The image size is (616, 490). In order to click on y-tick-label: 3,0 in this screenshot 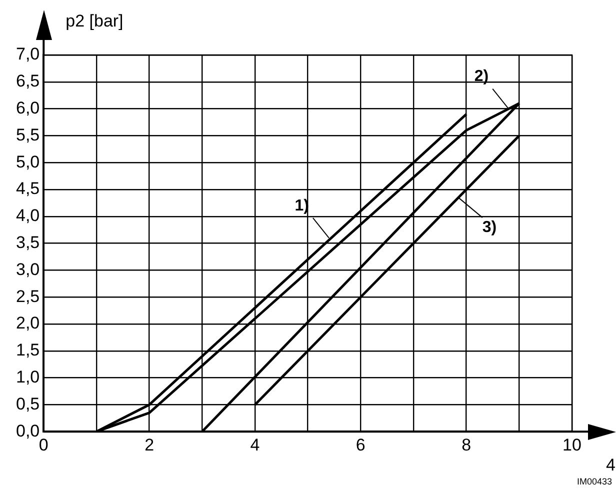, I will do `click(28, 269)`.